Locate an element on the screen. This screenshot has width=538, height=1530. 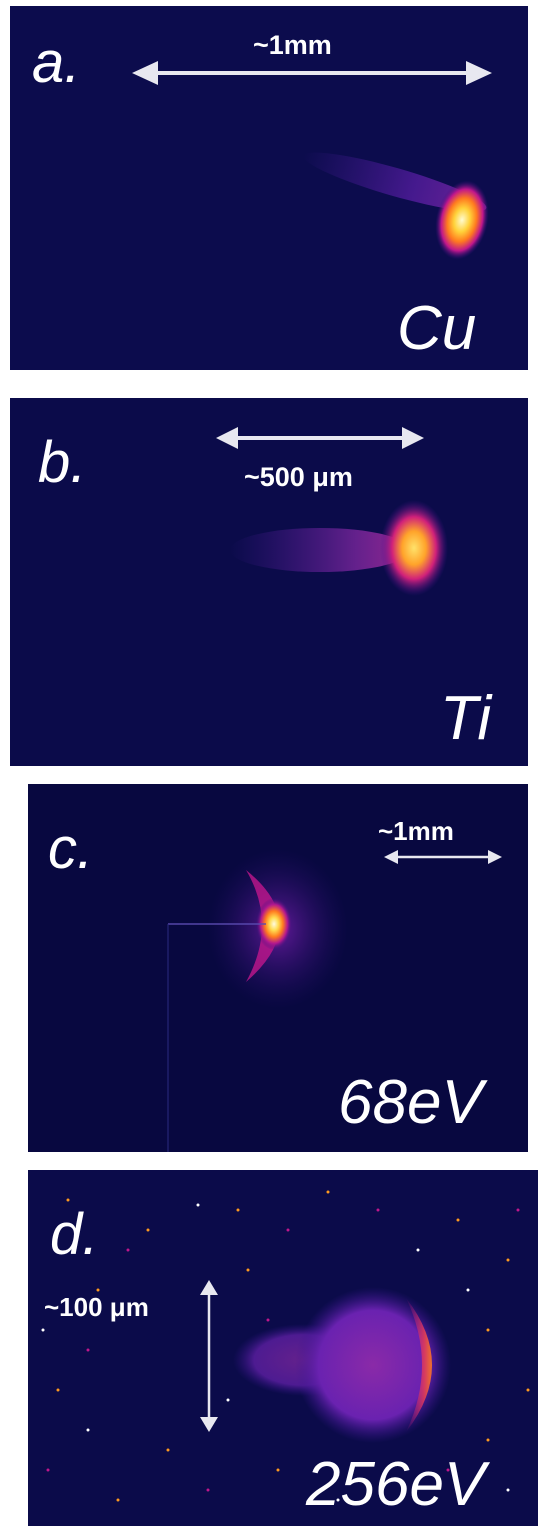
panel-c-scale-arrow is located at coordinates (443, 857).